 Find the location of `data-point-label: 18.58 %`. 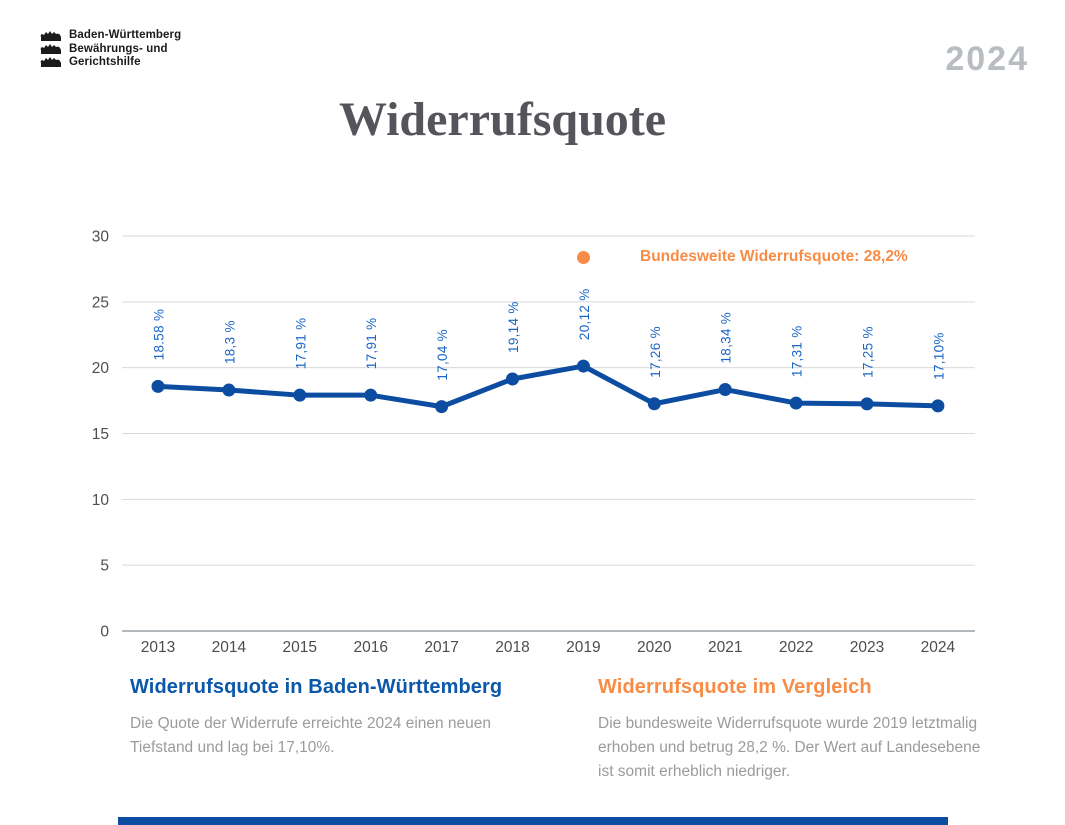

data-point-label: 18.58 % is located at coordinates (159, 335).